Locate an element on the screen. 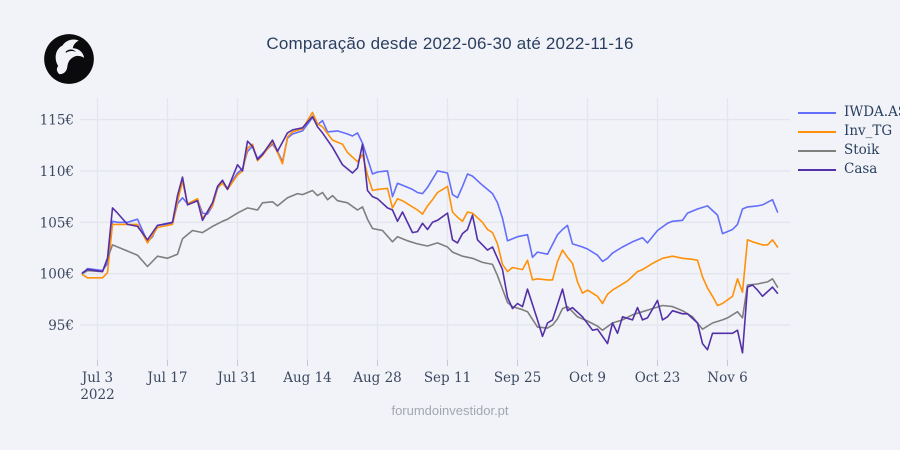  y-tick-label: 110€ is located at coordinates (57, 172).